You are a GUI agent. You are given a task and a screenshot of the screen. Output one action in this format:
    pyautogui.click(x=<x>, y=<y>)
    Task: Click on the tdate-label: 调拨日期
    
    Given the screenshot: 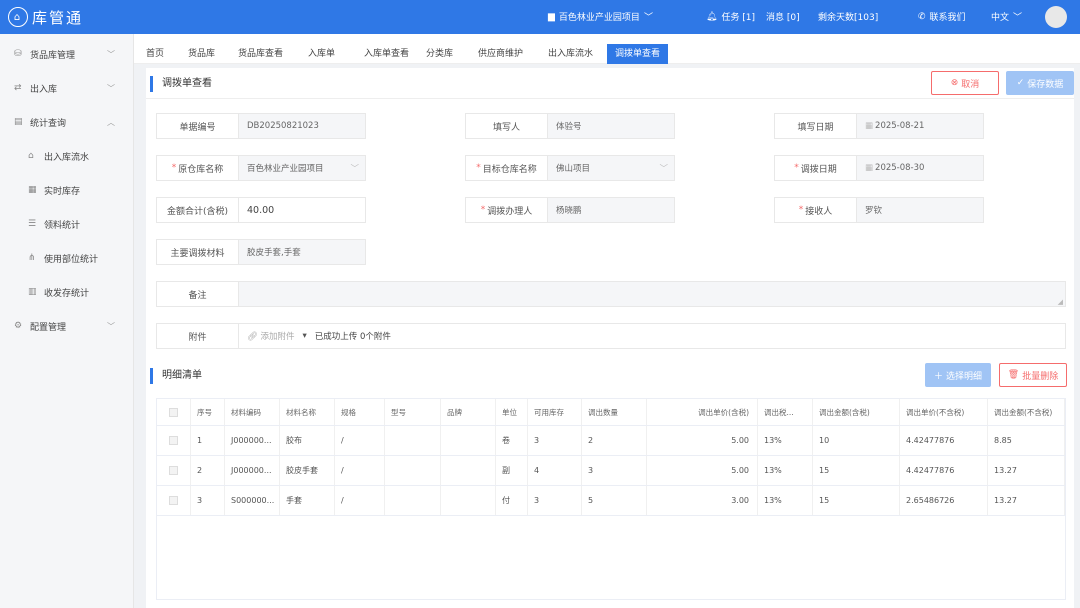 What is the action you would take?
    pyautogui.click(x=818, y=169)
    